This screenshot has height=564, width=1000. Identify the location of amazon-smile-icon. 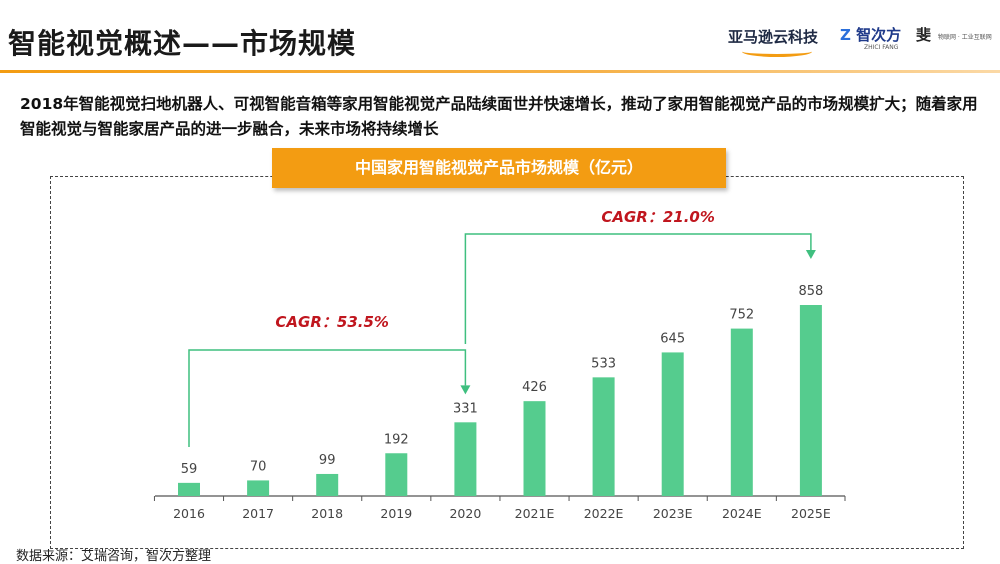
(777, 51).